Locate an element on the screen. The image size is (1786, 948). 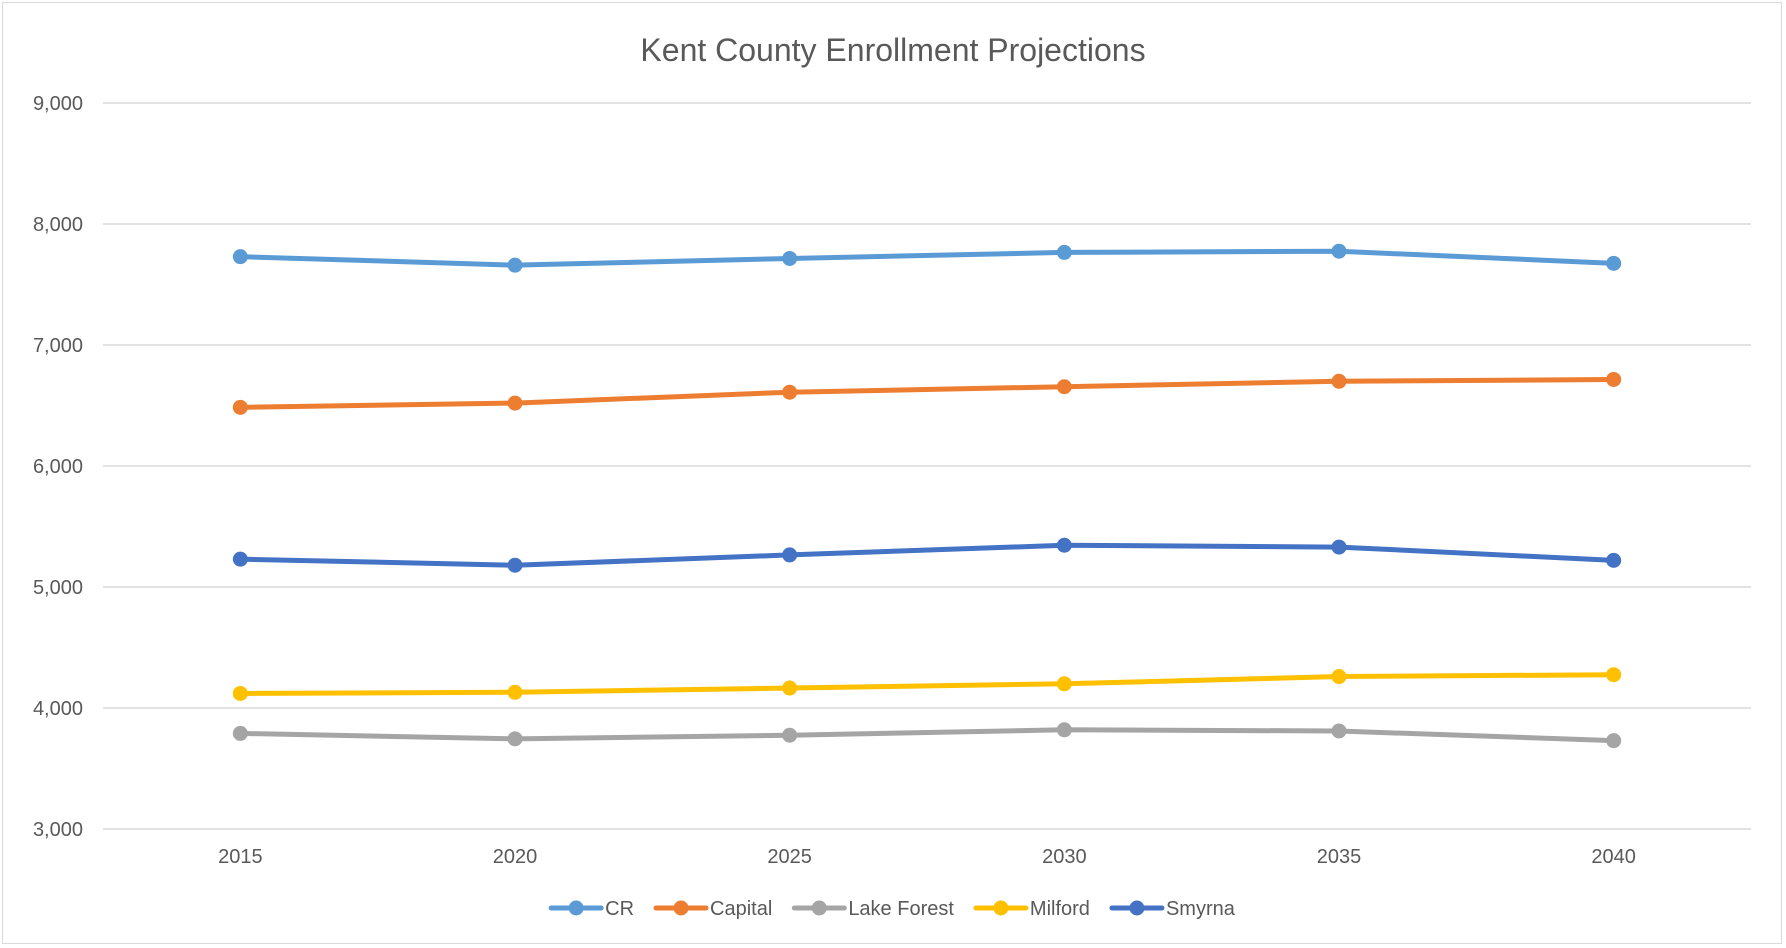
legend-label: Lake Forest is located at coordinates (901, 909).